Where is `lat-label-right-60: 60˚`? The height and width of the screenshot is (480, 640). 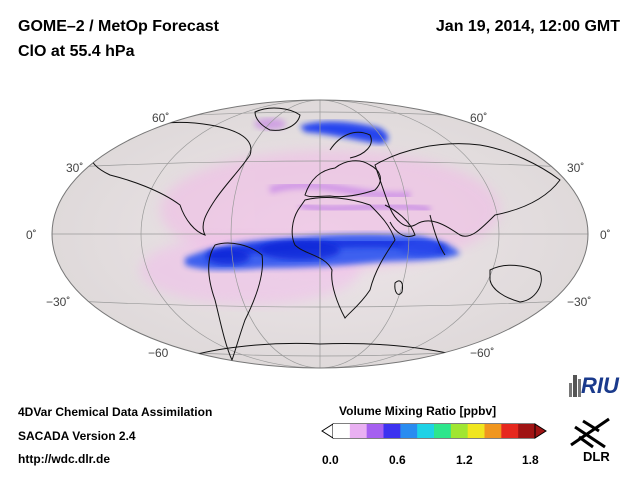 lat-label-right-60: 60˚ is located at coordinates (479, 118).